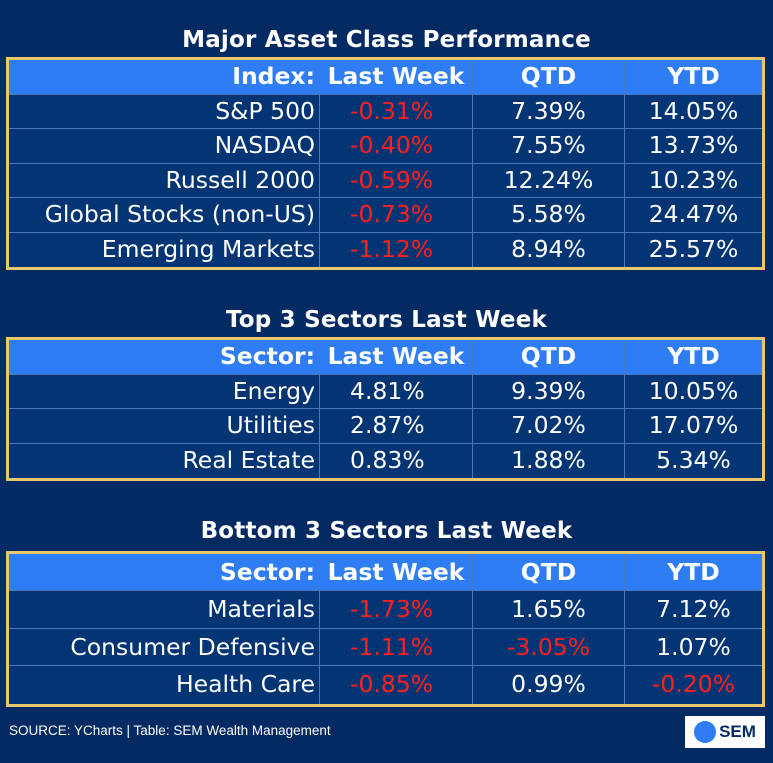 This screenshot has height=763, width=773. I want to click on row-name: Emerging Markets, so click(164, 249).